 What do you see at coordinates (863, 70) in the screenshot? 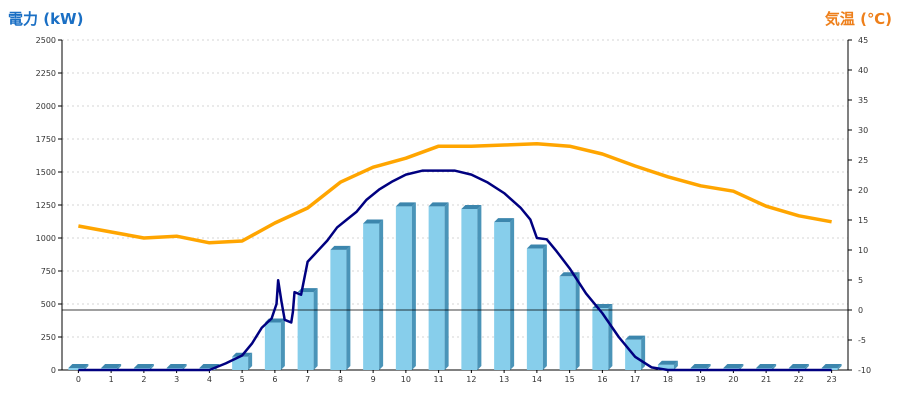
I see `right-tick-label: 40` at bounding box center [863, 70].